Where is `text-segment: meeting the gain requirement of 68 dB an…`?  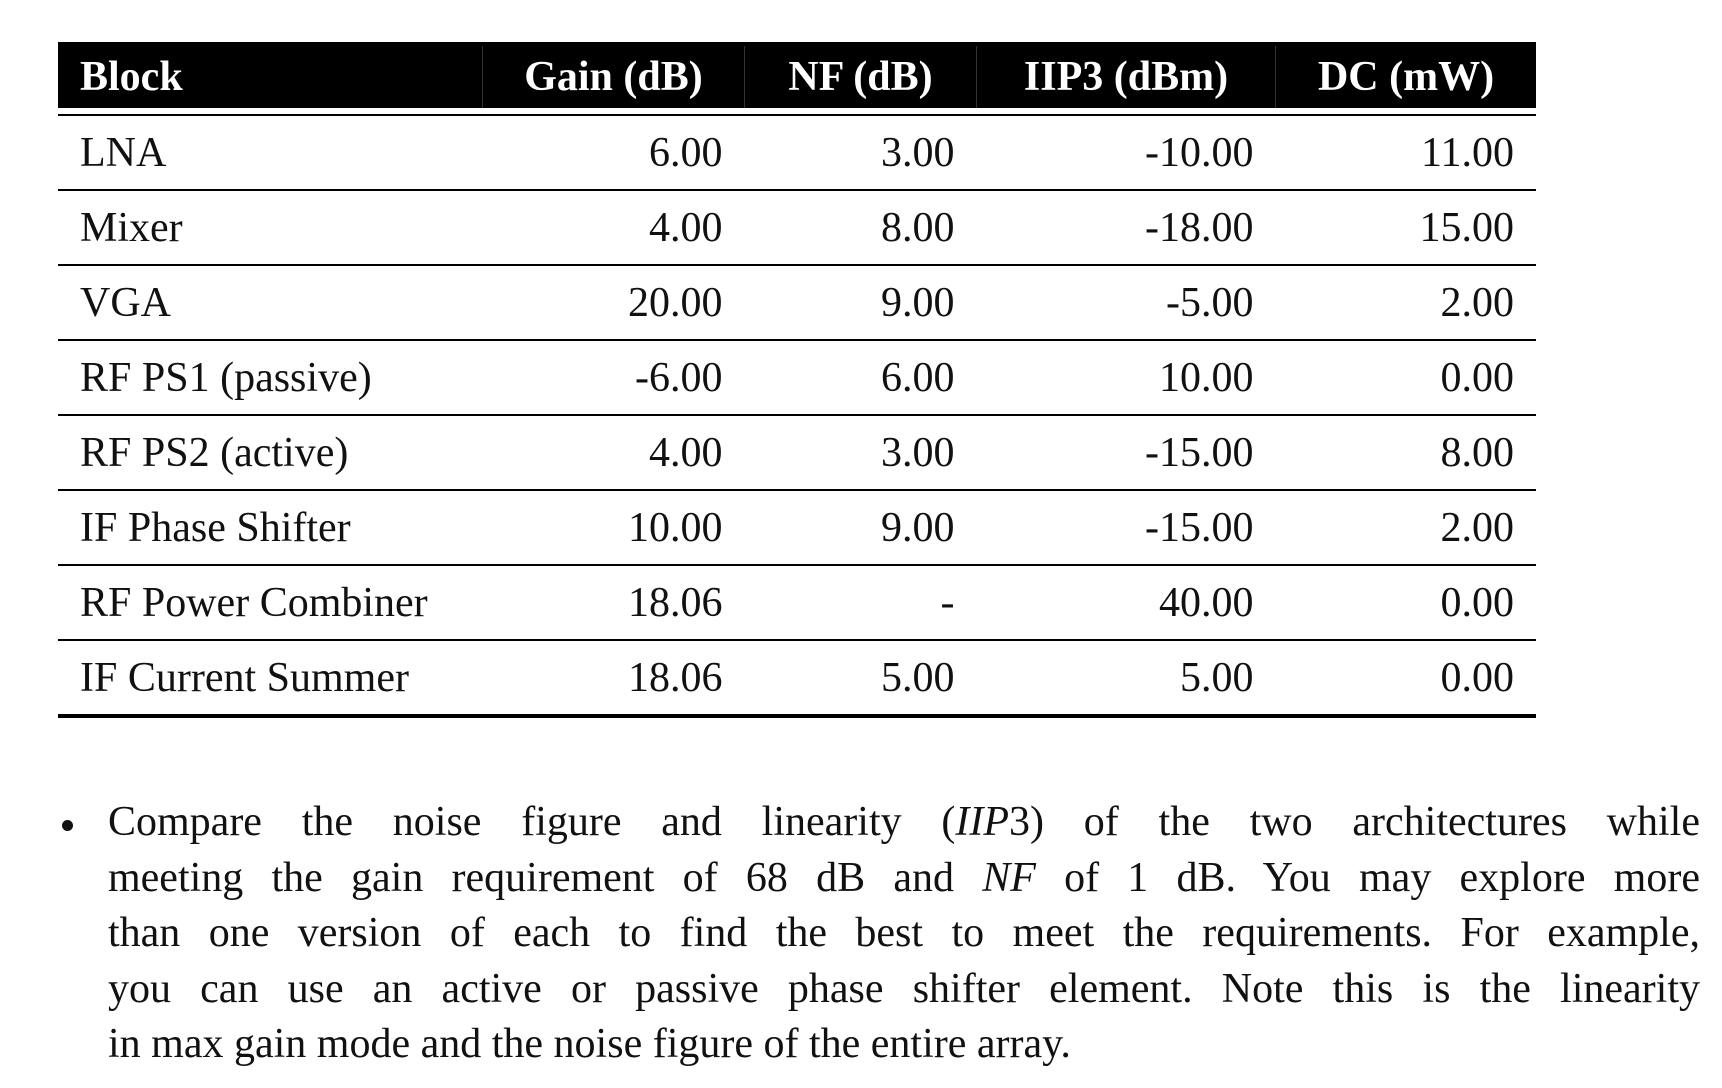
text-segment: meeting the gain requirement of 68 dB an… is located at coordinates (545, 877).